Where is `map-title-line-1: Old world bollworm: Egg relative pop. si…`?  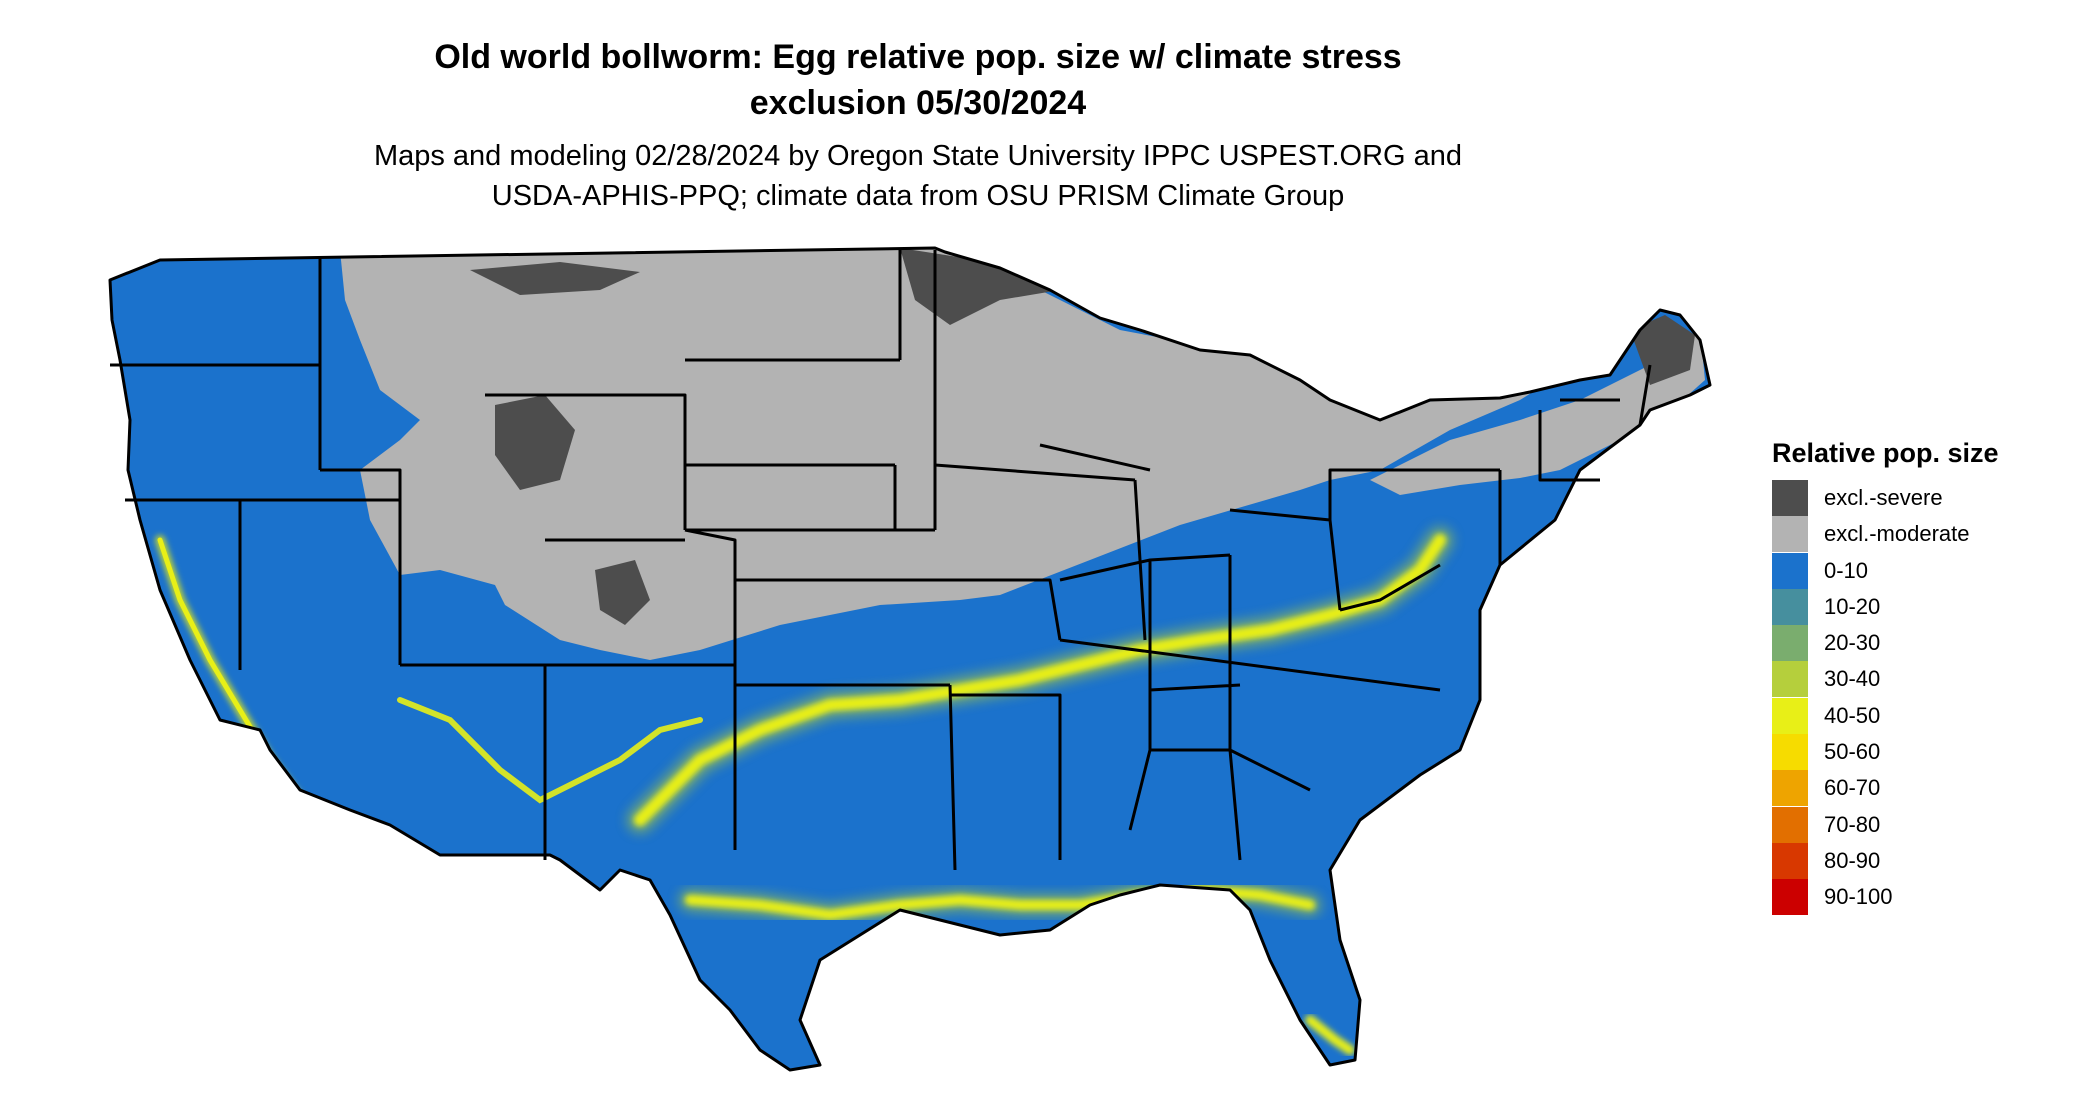
map-title-line-1: Old world bollworm: Egg relative pop. si… is located at coordinates (918, 57).